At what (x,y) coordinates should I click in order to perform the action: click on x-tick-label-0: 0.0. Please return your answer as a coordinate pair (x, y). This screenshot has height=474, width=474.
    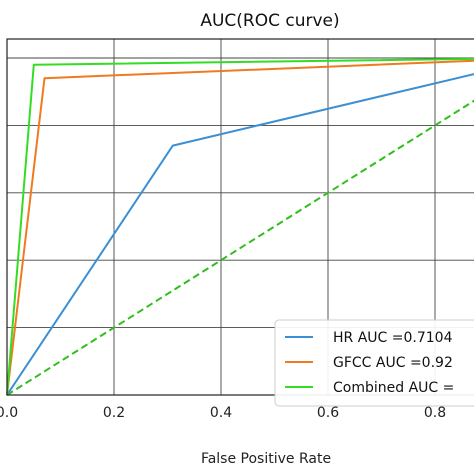
    Looking at the image, I should click on (9, 413).